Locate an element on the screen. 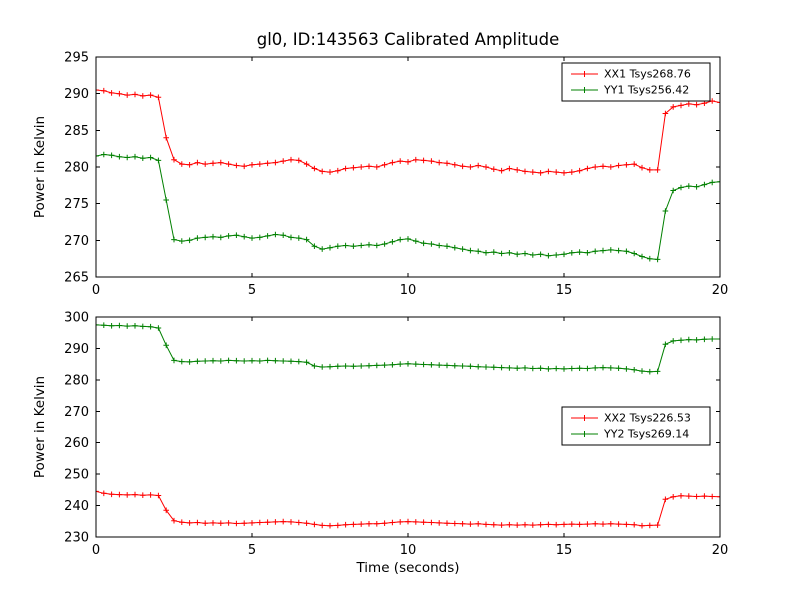 The image size is (800, 600). series-markers-YY1 is located at coordinates (408, 207).